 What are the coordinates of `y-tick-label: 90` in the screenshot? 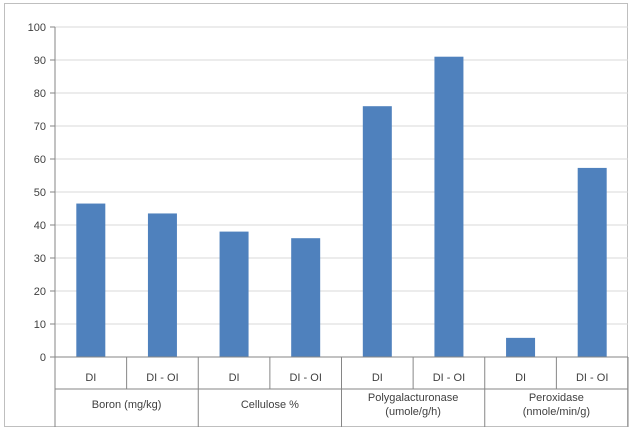 It's located at (40, 61).